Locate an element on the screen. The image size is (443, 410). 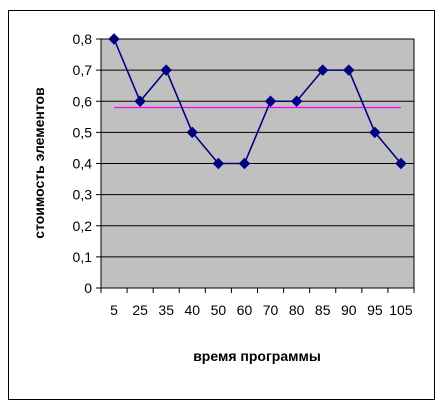
x-tick-label: 85 is located at coordinates (323, 310).